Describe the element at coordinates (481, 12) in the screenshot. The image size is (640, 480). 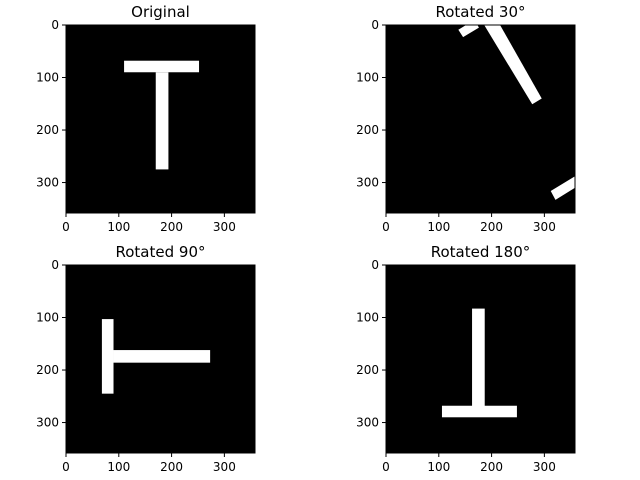
I see `subplot-title: Rotated 30°` at that location.